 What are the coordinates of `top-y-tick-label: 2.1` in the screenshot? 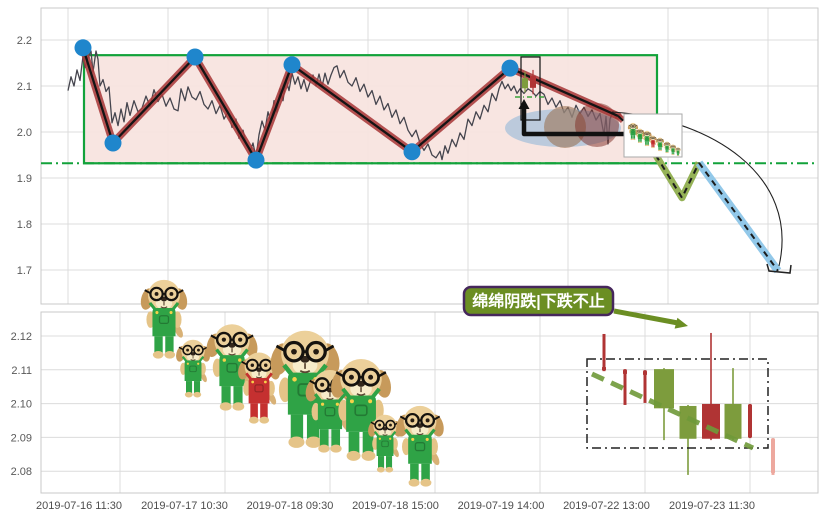 It's located at (24, 87).